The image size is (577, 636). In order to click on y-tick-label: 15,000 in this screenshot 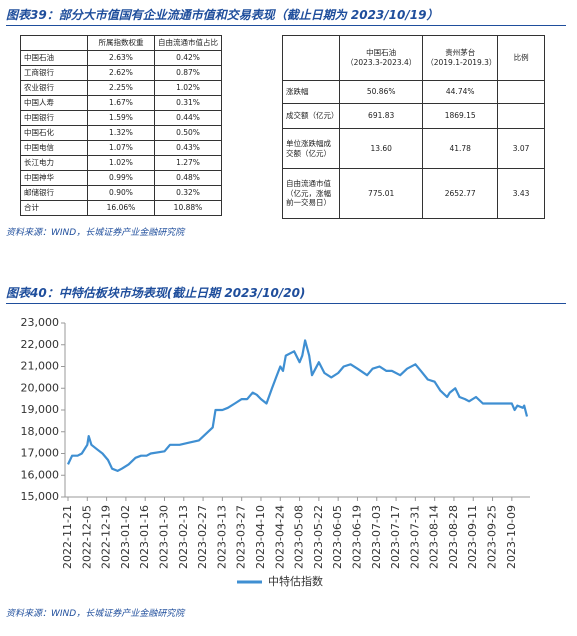, I will do `click(40, 496)`.